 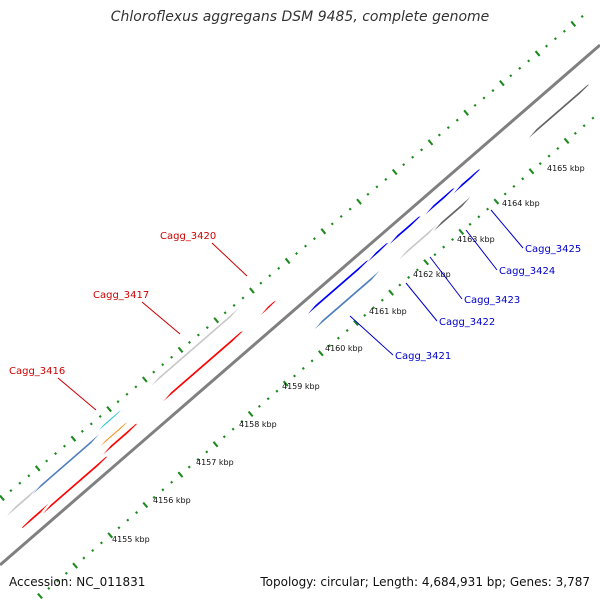 I want to click on gene-label: Cagg_3417, so click(x=121, y=295).